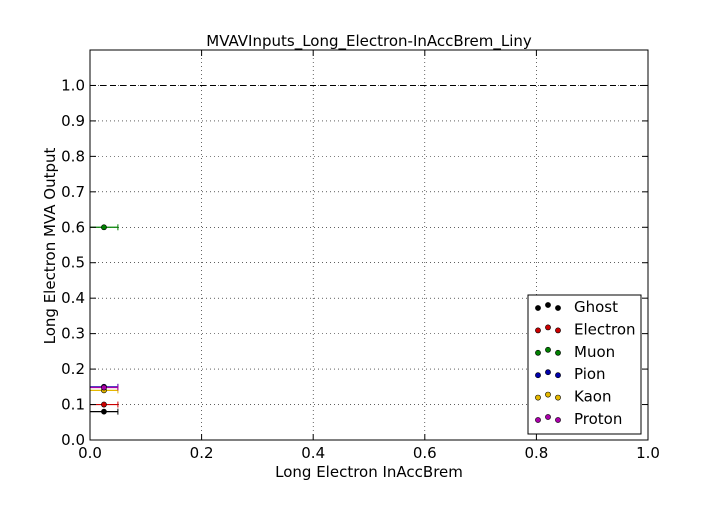 This screenshot has height=508, width=720. What do you see at coordinates (104, 319) in the screenshot?
I see `data-points` at bounding box center [104, 319].